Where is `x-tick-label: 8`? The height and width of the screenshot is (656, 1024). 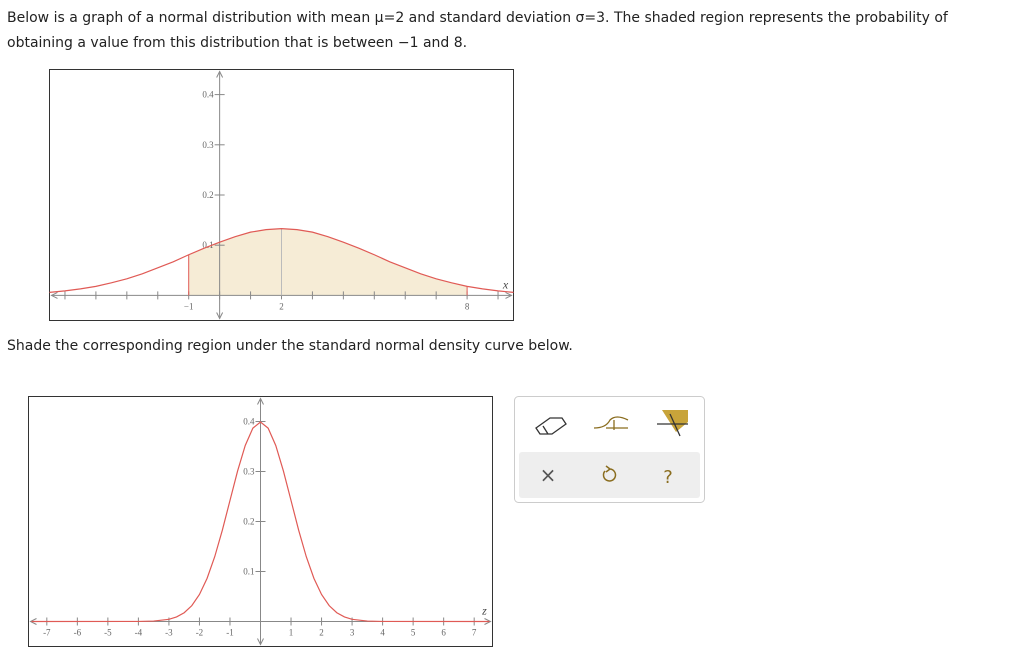 x-tick-label: 8 is located at coordinates (467, 306).